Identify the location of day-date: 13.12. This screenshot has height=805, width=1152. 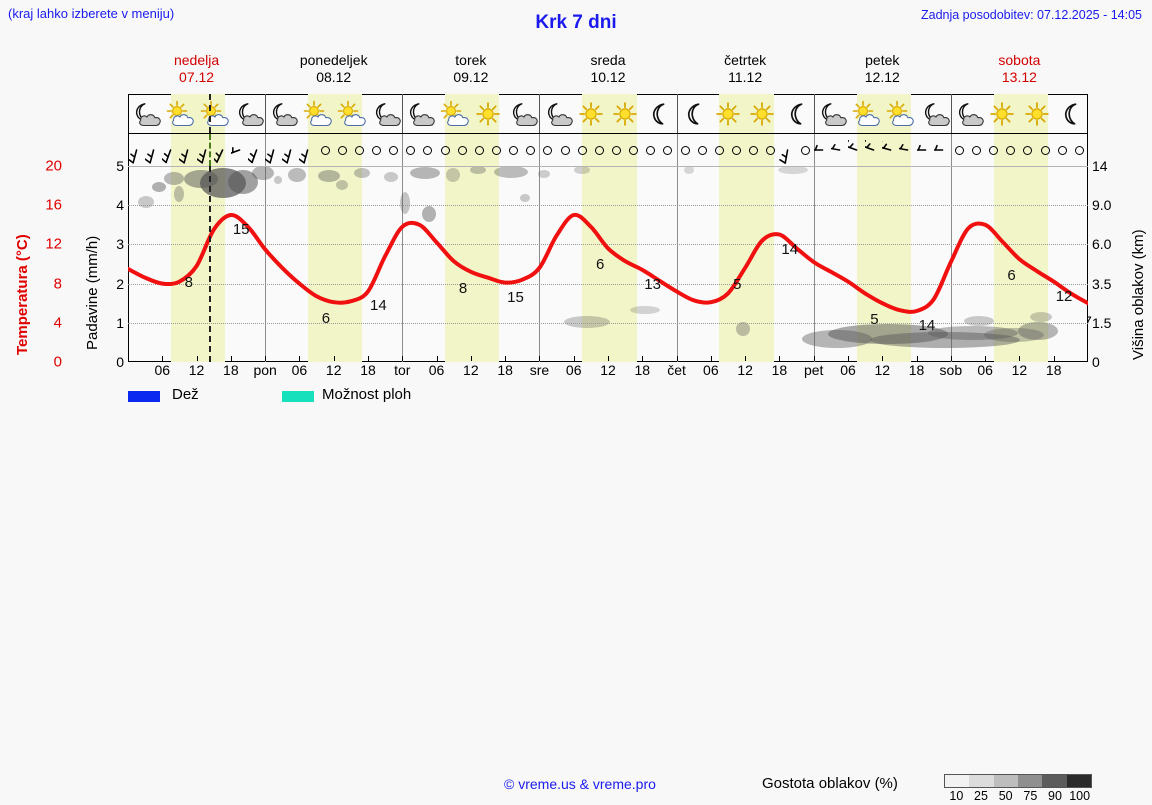
(1019, 77).